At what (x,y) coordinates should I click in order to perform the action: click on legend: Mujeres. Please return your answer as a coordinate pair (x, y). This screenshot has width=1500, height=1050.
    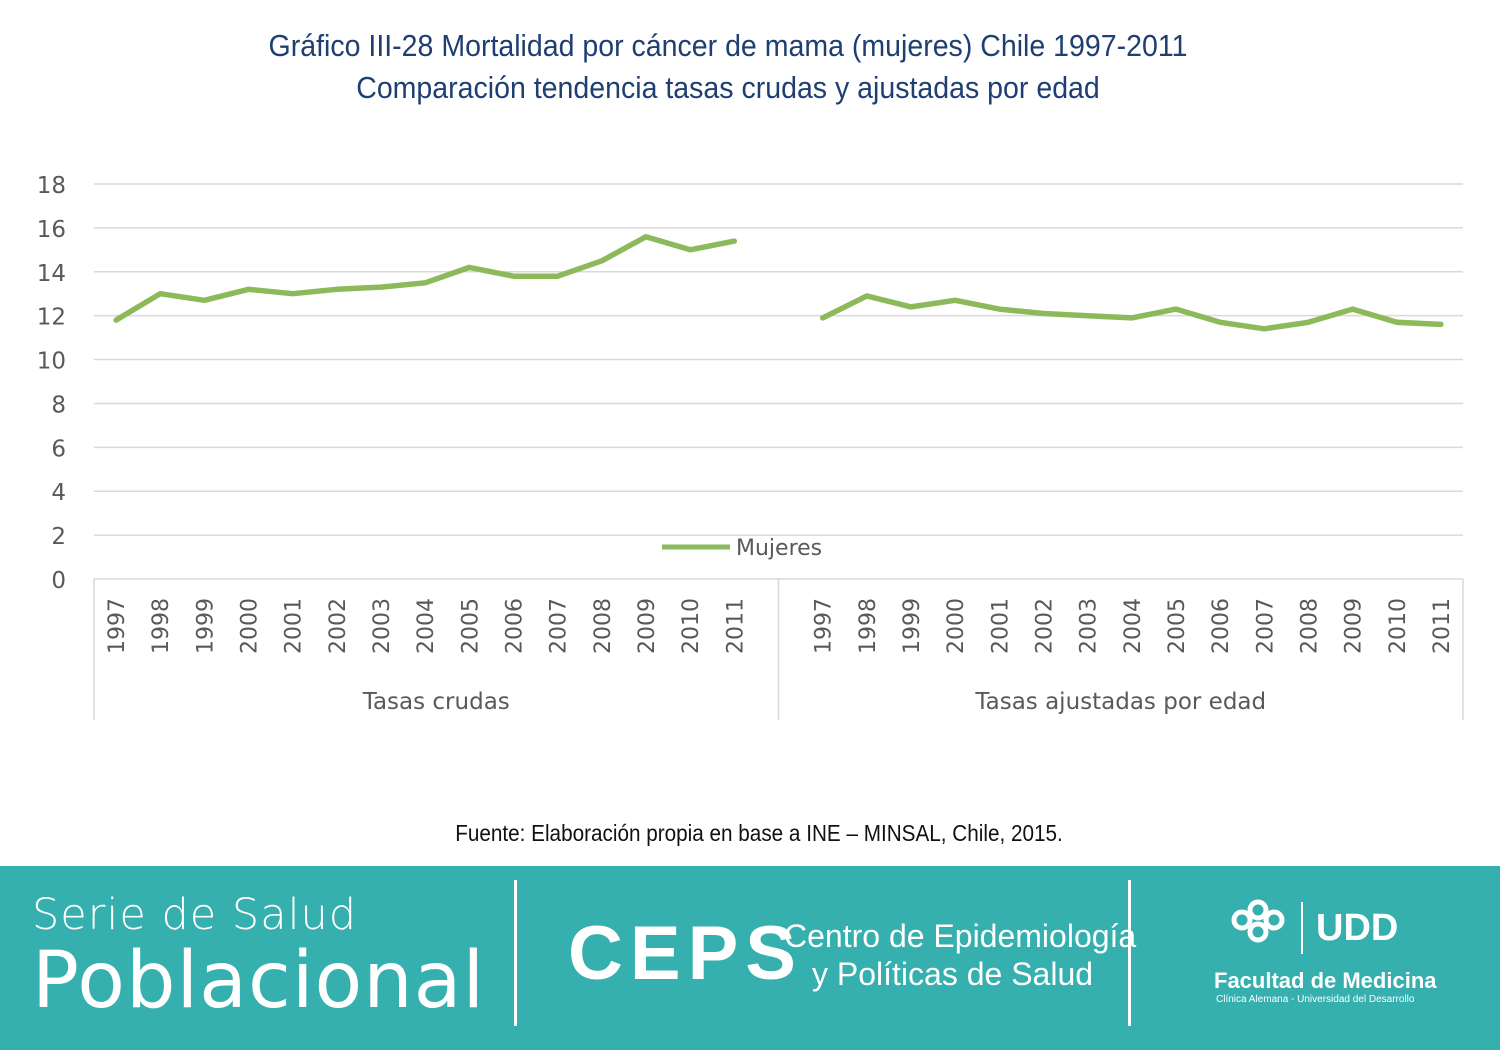
    Looking at the image, I should click on (742, 548).